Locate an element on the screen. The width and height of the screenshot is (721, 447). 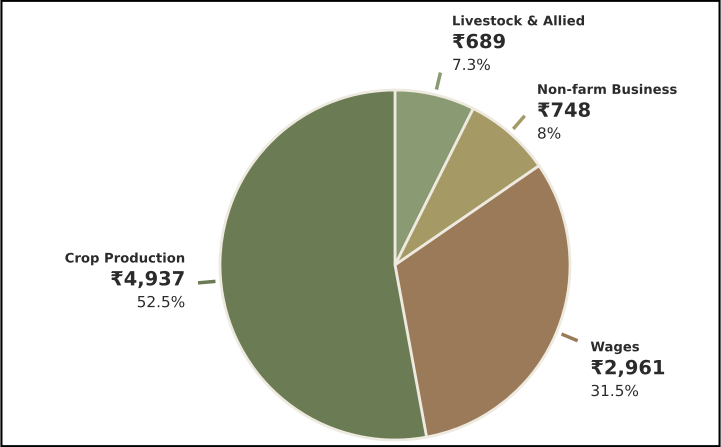
data-label: ₹689 is located at coordinates (478, 41).